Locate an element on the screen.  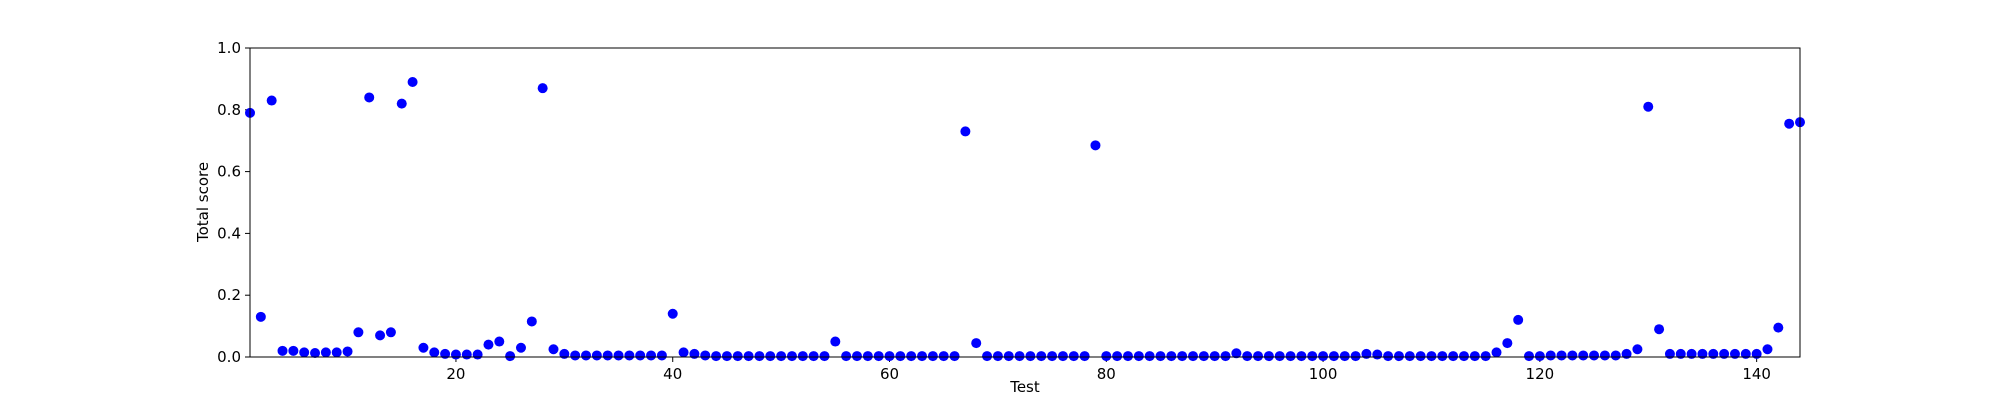
y-tick-label: 0.6 is located at coordinates (229, 172).